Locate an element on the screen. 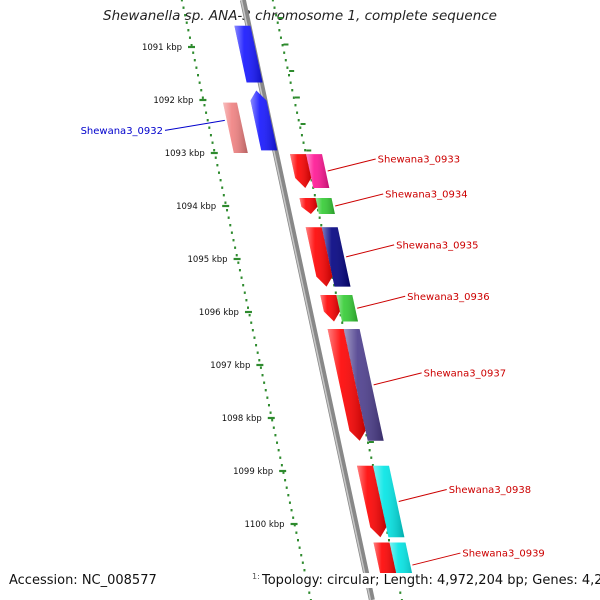 The height and width of the screenshot is (600, 600). ruler-tick-label: 1091 kbp is located at coordinates (162, 48).